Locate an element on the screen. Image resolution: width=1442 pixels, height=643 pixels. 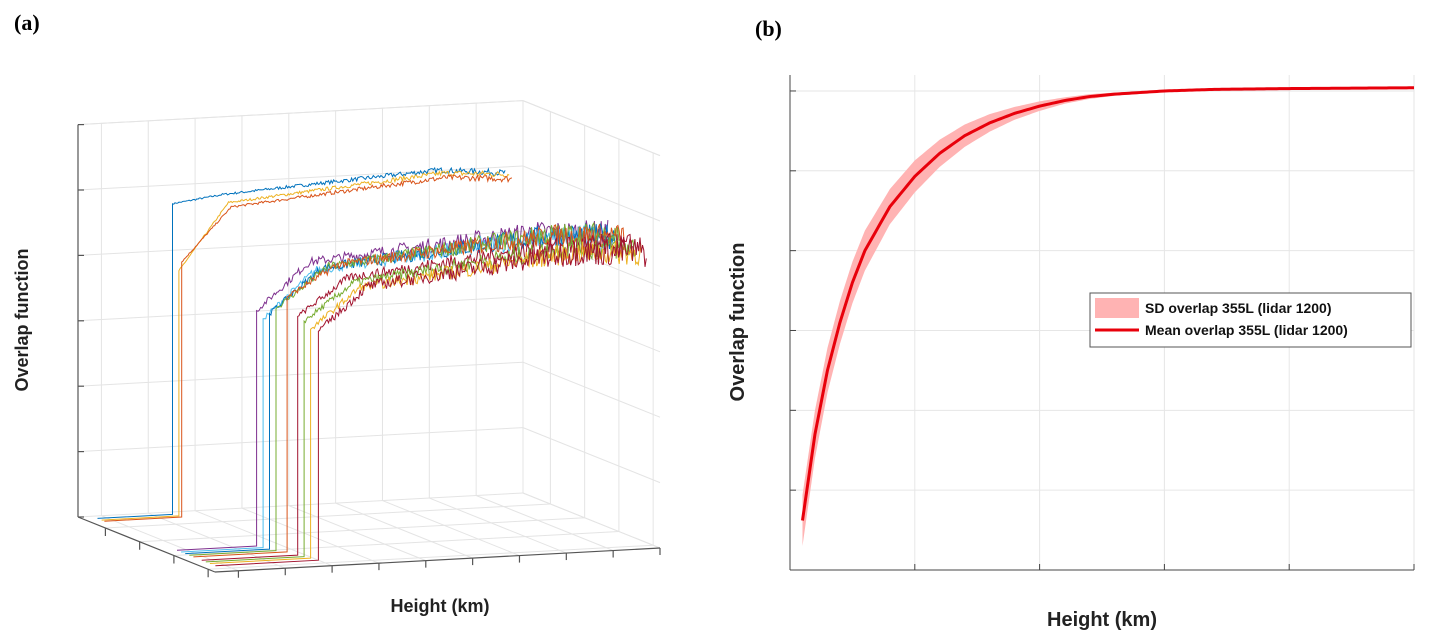
chart-a-zlabel: Overlap function is located at coordinates (22, 319).